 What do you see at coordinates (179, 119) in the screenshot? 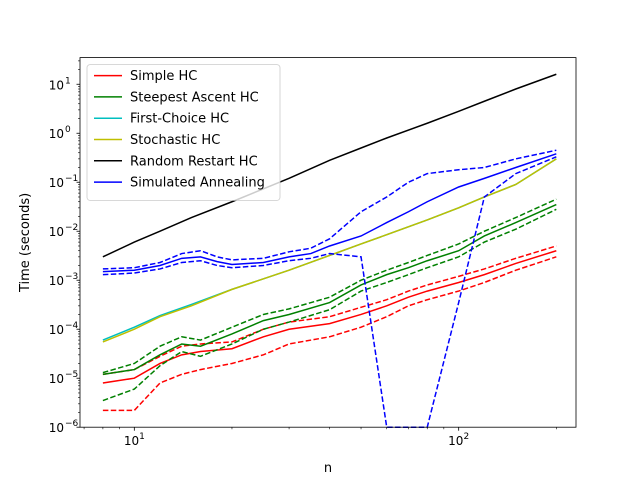
I see `legend-label-first-choice-hc: First-Choice HC` at bounding box center [179, 119].